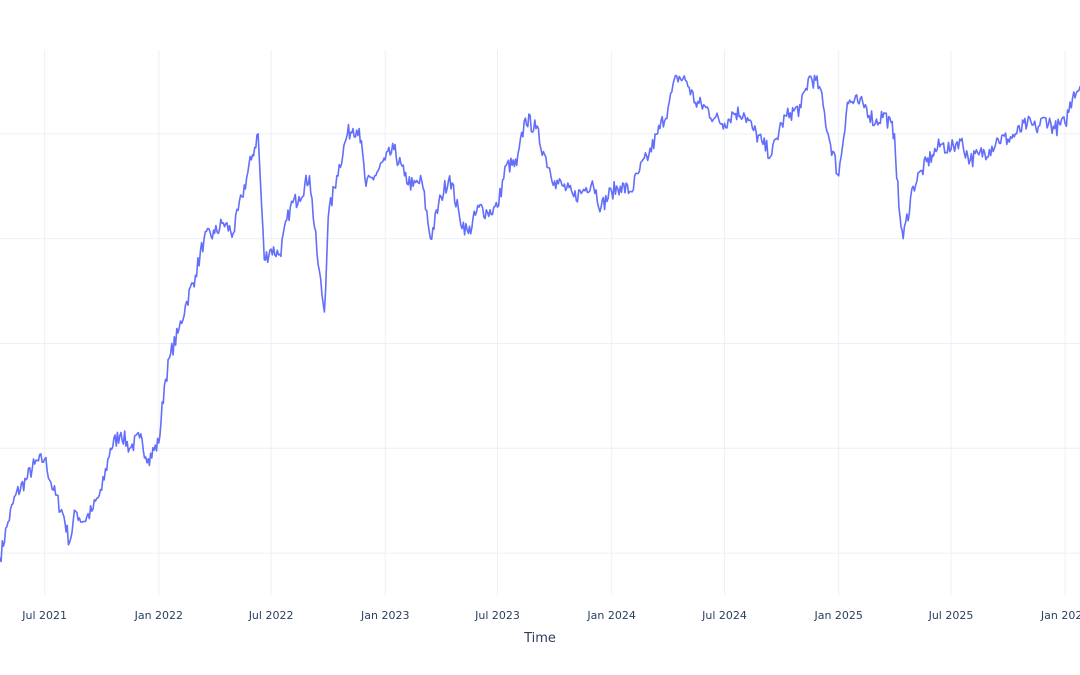 This screenshot has height=675, width=1080. Describe the element at coordinates (724, 615) in the screenshot. I see `x-tick-label: Jul 2024` at that location.